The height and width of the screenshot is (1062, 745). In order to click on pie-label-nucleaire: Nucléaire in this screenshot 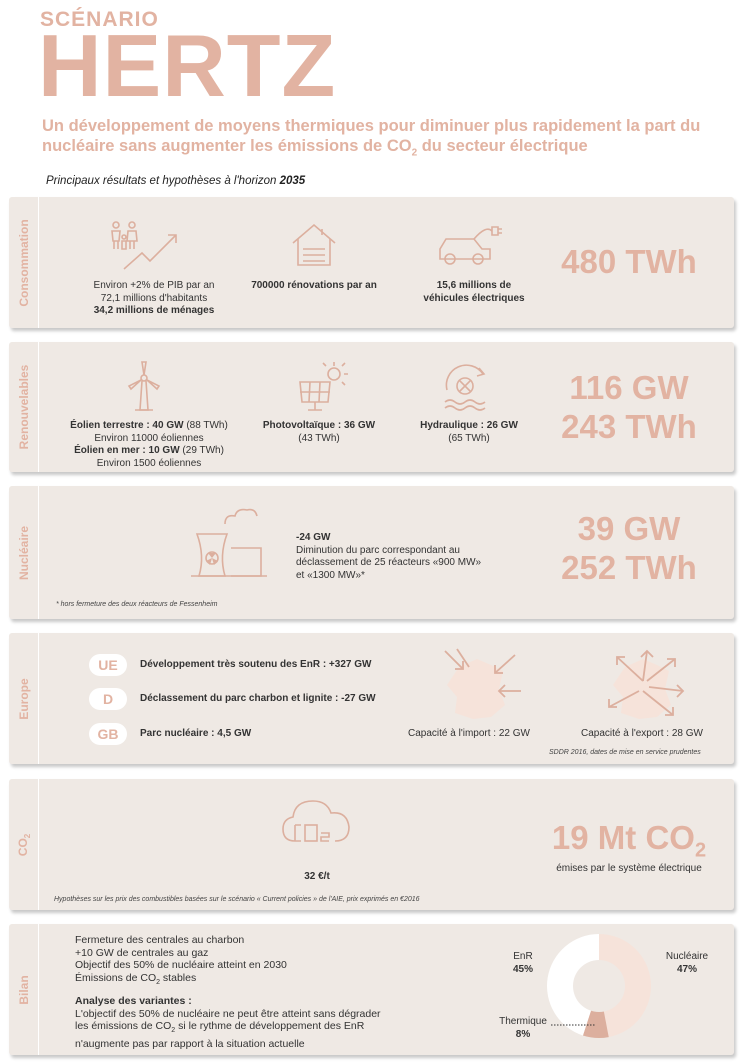, I will do `click(687, 956)`.